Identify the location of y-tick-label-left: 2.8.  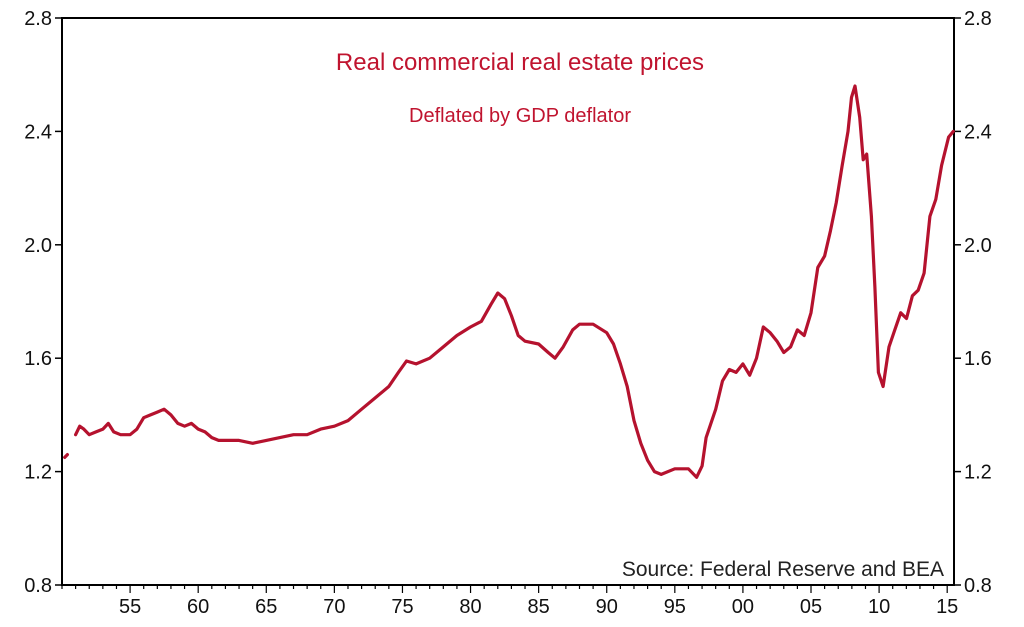
(38, 19).